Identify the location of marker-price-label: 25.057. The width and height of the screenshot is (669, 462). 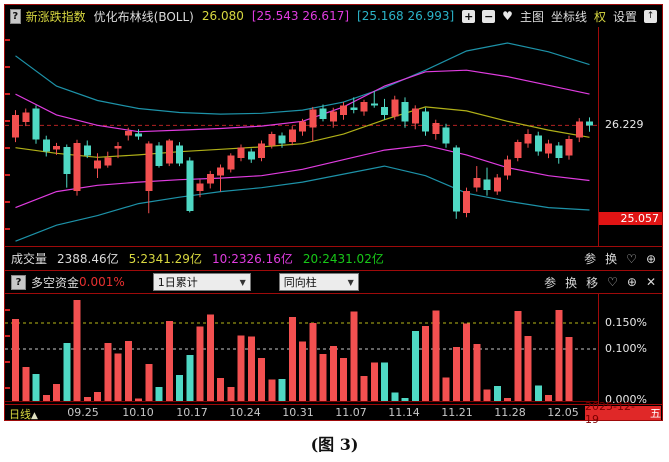
(630, 219).